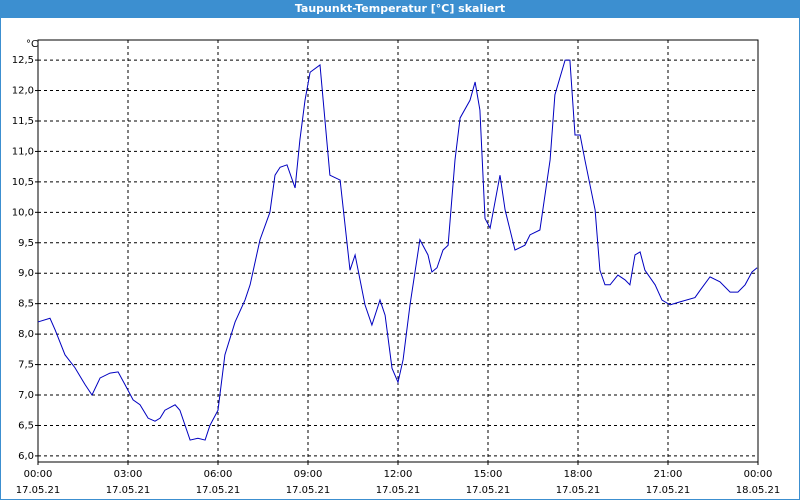  What do you see at coordinates (668, 474) in the screenshot?
I see `x-tick-label: 21:00` at bounding box center [668, 474].